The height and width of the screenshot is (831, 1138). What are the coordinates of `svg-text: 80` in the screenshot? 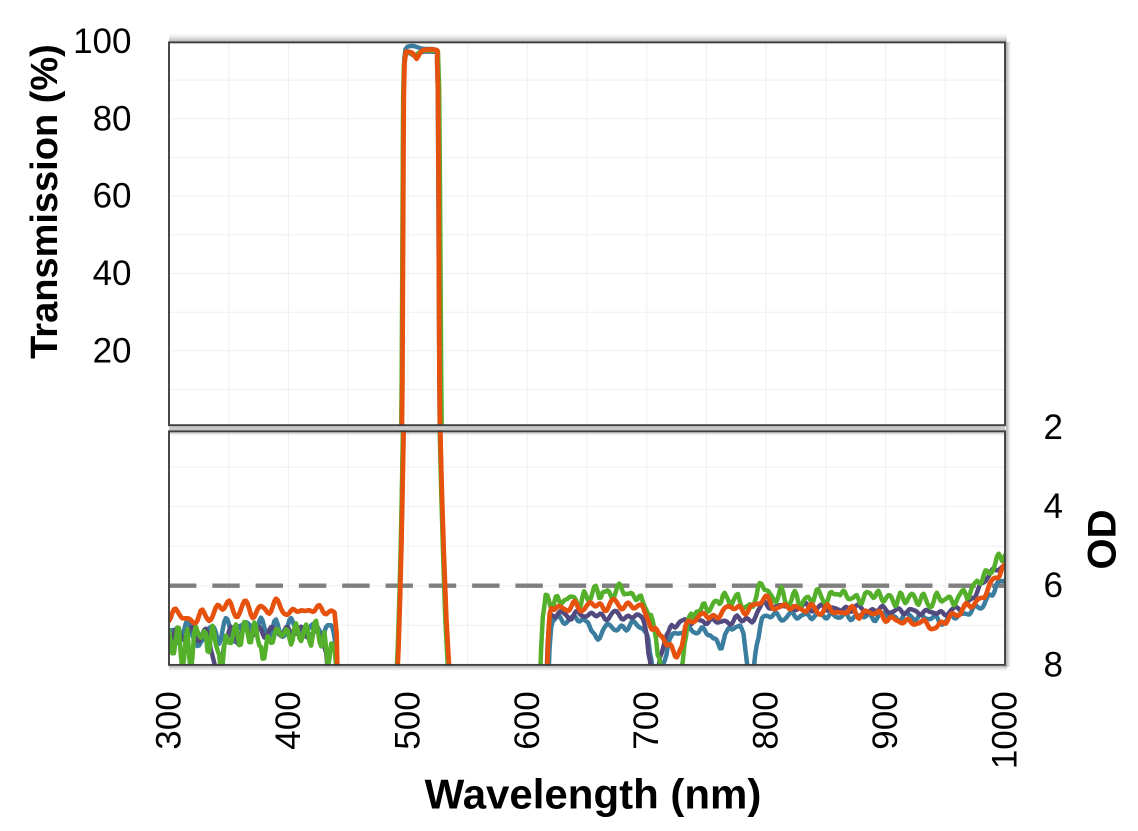 It's located at (112, 118).